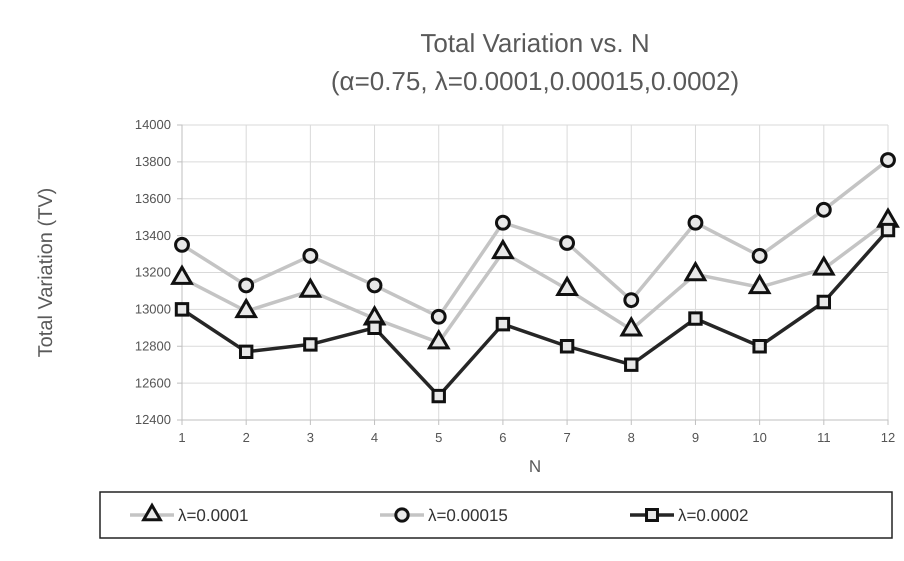 The width and height of the screenshot is (904, 561). What do you see at coordinates (567, 438) in the screenshot?
I see `x-tick-label: 7` at bounding box center [567, 438].